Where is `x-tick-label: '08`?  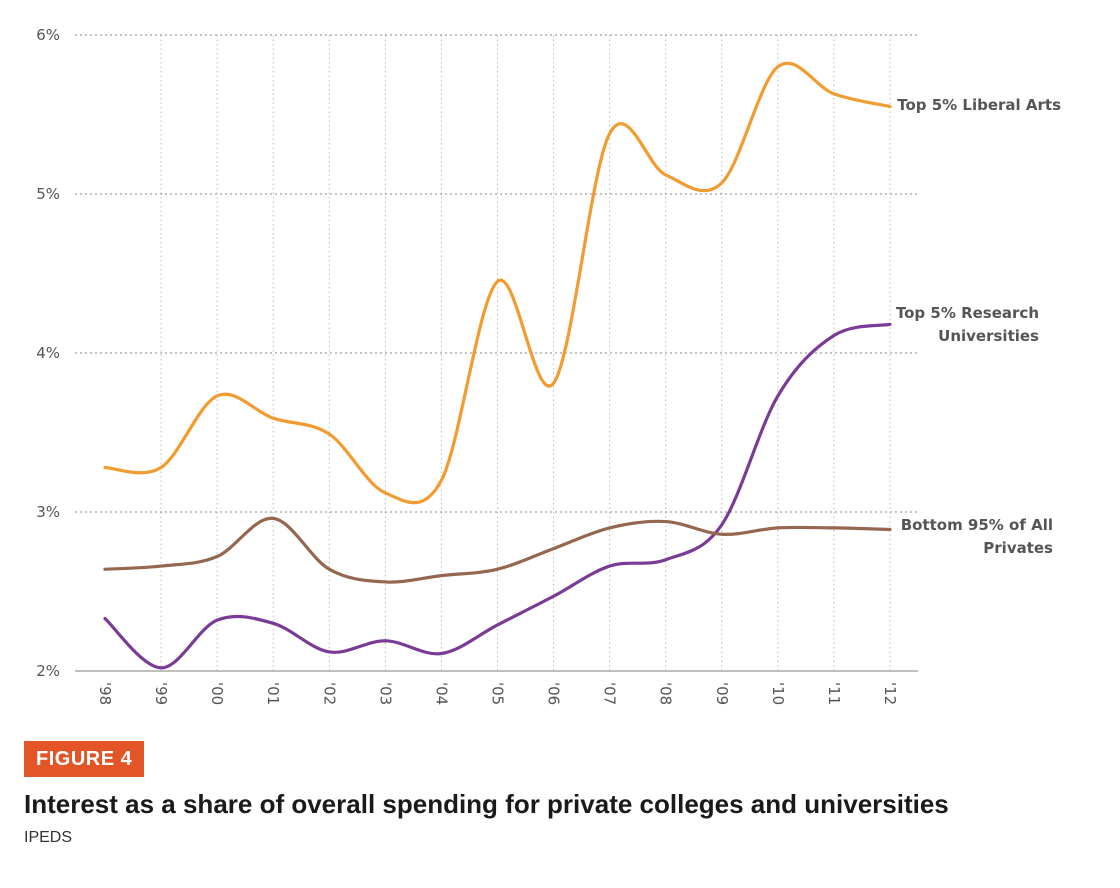
x-tick-label: '08 is located at coordinates (666, 693).